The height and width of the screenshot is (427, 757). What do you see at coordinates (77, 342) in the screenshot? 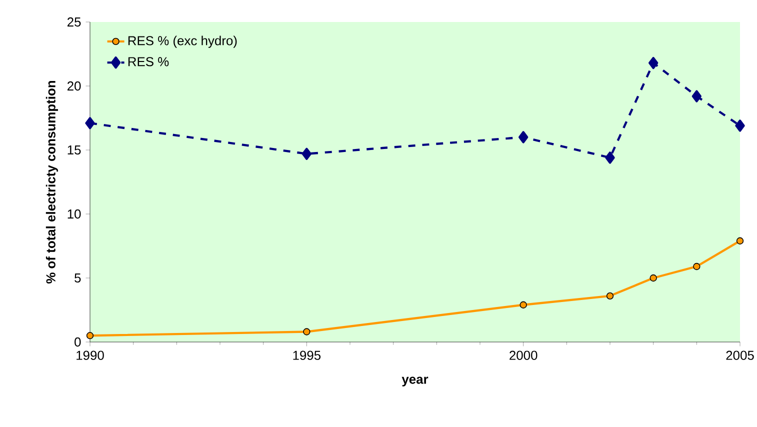
I see `y-tick-label: 0` at bounding box center [77, 342].